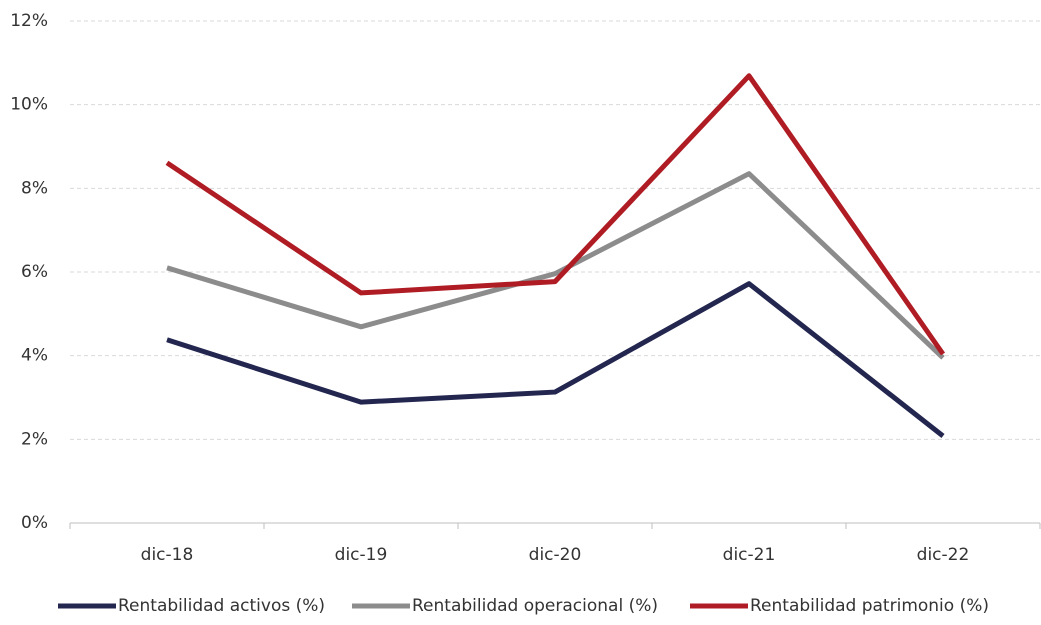 Image resolution: width=1041 pixels, height=625 pixels. Describe the element at coordinates (34, 188) in the screenshot. I see `y-tick-label: 8%` at that location.